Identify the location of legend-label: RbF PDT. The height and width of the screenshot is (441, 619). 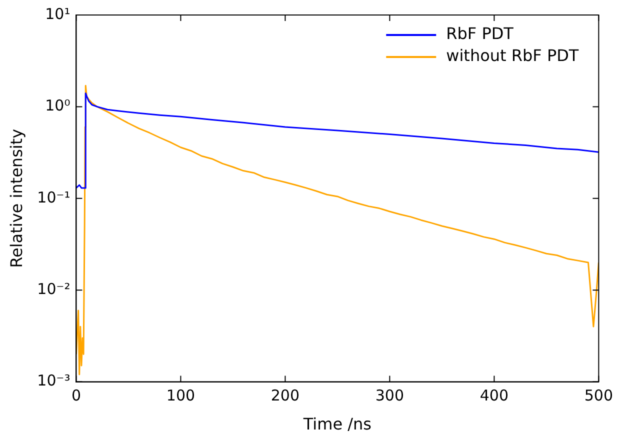
(480, 34).